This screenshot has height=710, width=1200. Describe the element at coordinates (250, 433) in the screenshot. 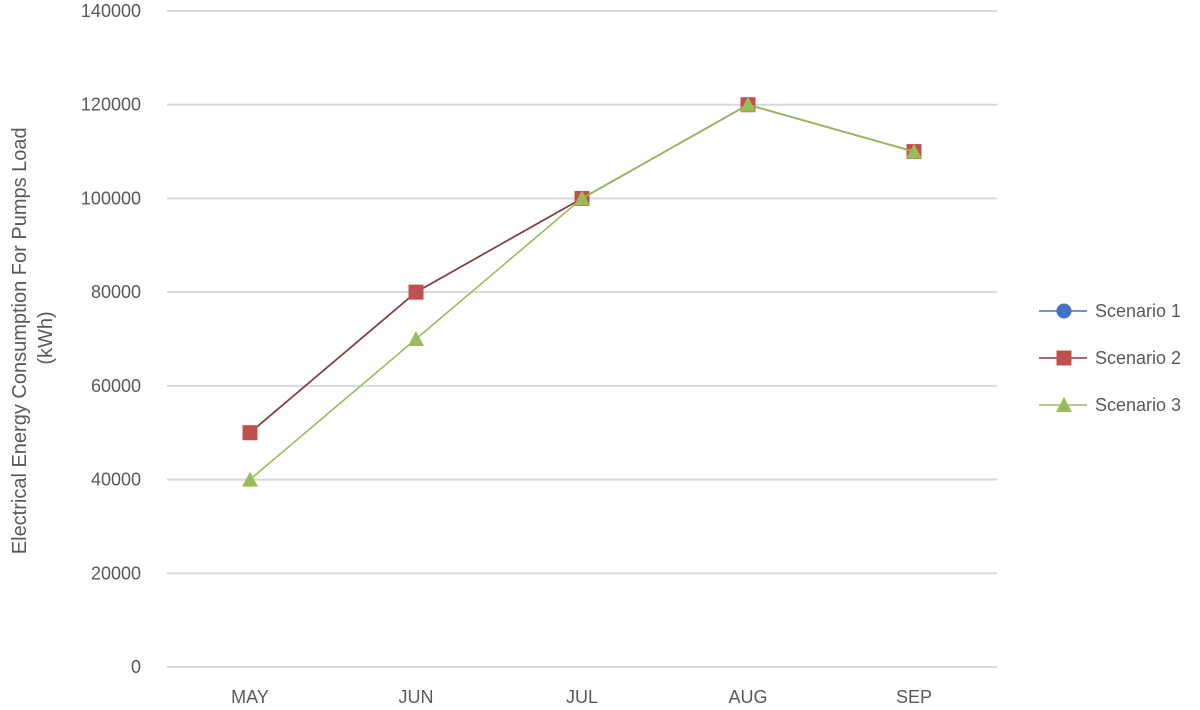

I see `series-2-point-may` at that location.